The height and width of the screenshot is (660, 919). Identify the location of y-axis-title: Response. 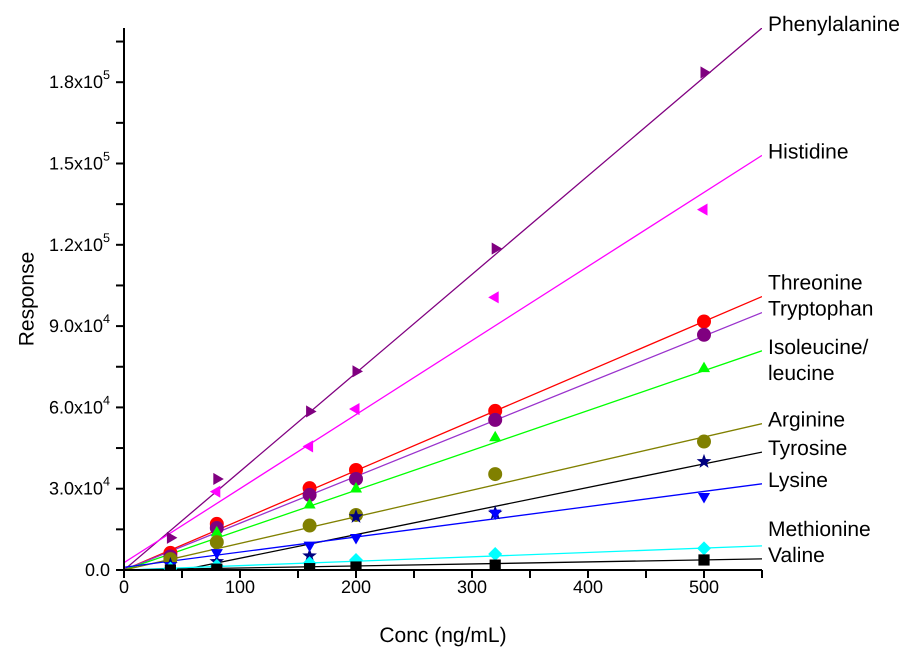
(26, 299).